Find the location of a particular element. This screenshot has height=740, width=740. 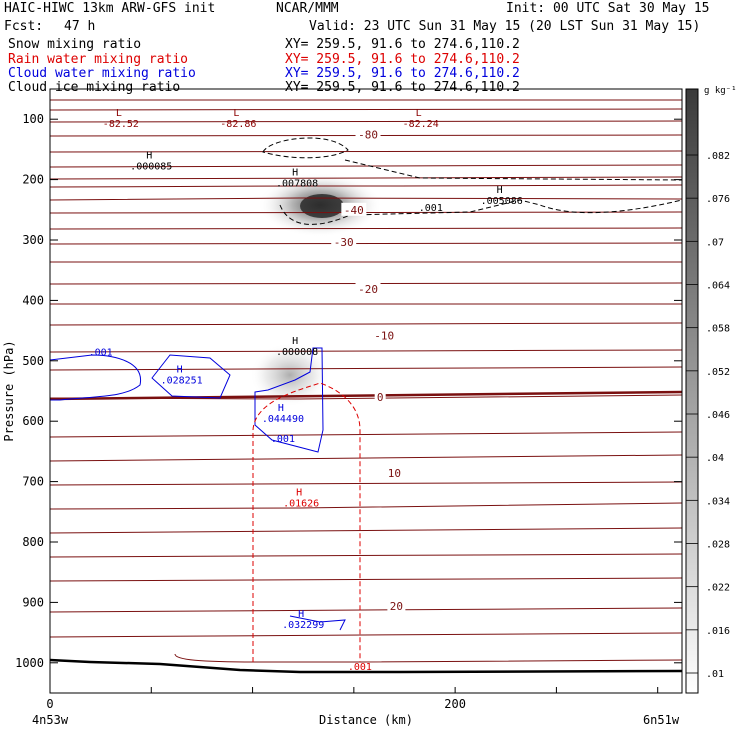

extremum-value-8: .044490 is located at coordinates (283, 419).